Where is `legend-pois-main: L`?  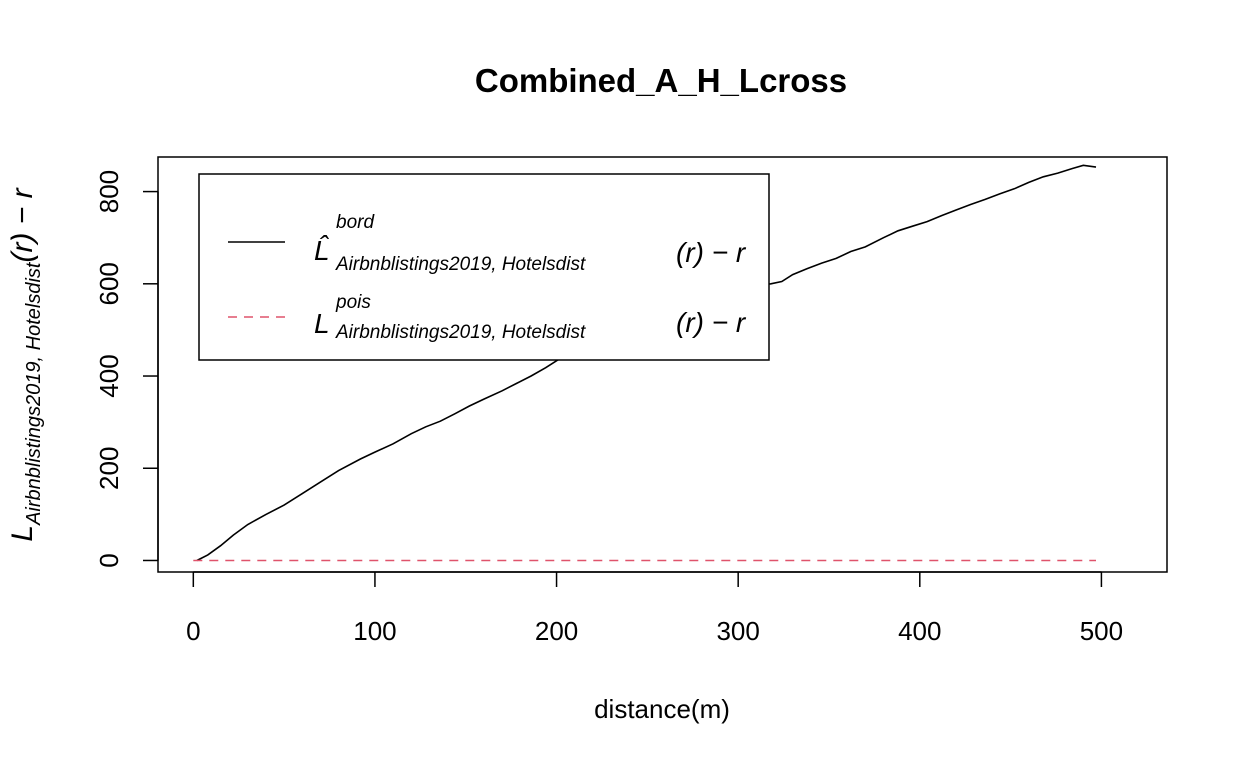 legend-pois-main: L is located at coordinates (322, 323).